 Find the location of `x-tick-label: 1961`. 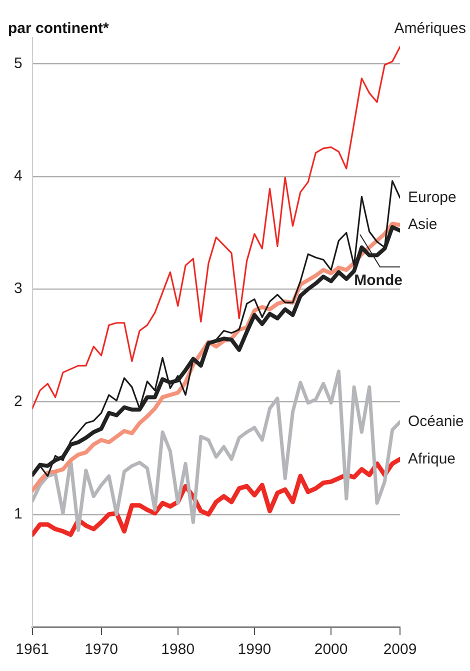

x-tick-label: 1961 is located at coordinates (33, 649).